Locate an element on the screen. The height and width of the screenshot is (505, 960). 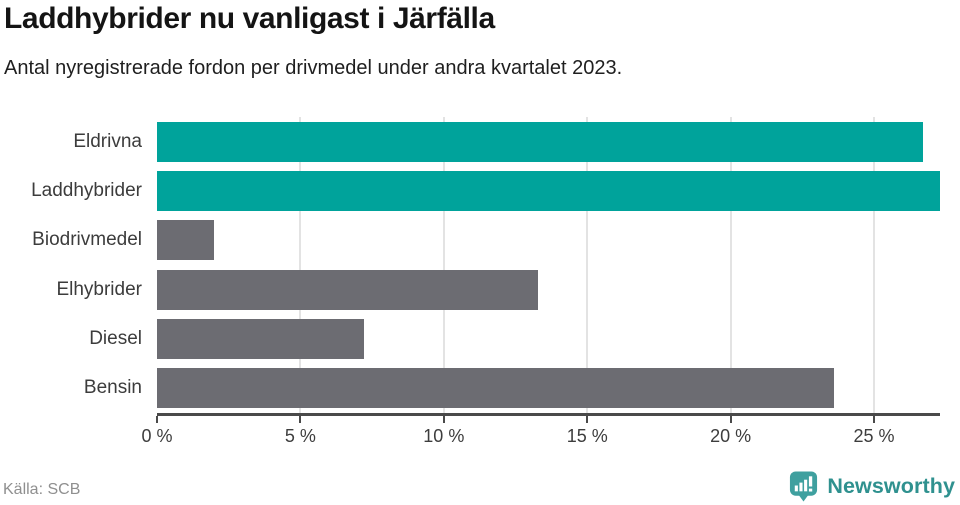
bar-elhybrider is located at coordinates (348, 289).